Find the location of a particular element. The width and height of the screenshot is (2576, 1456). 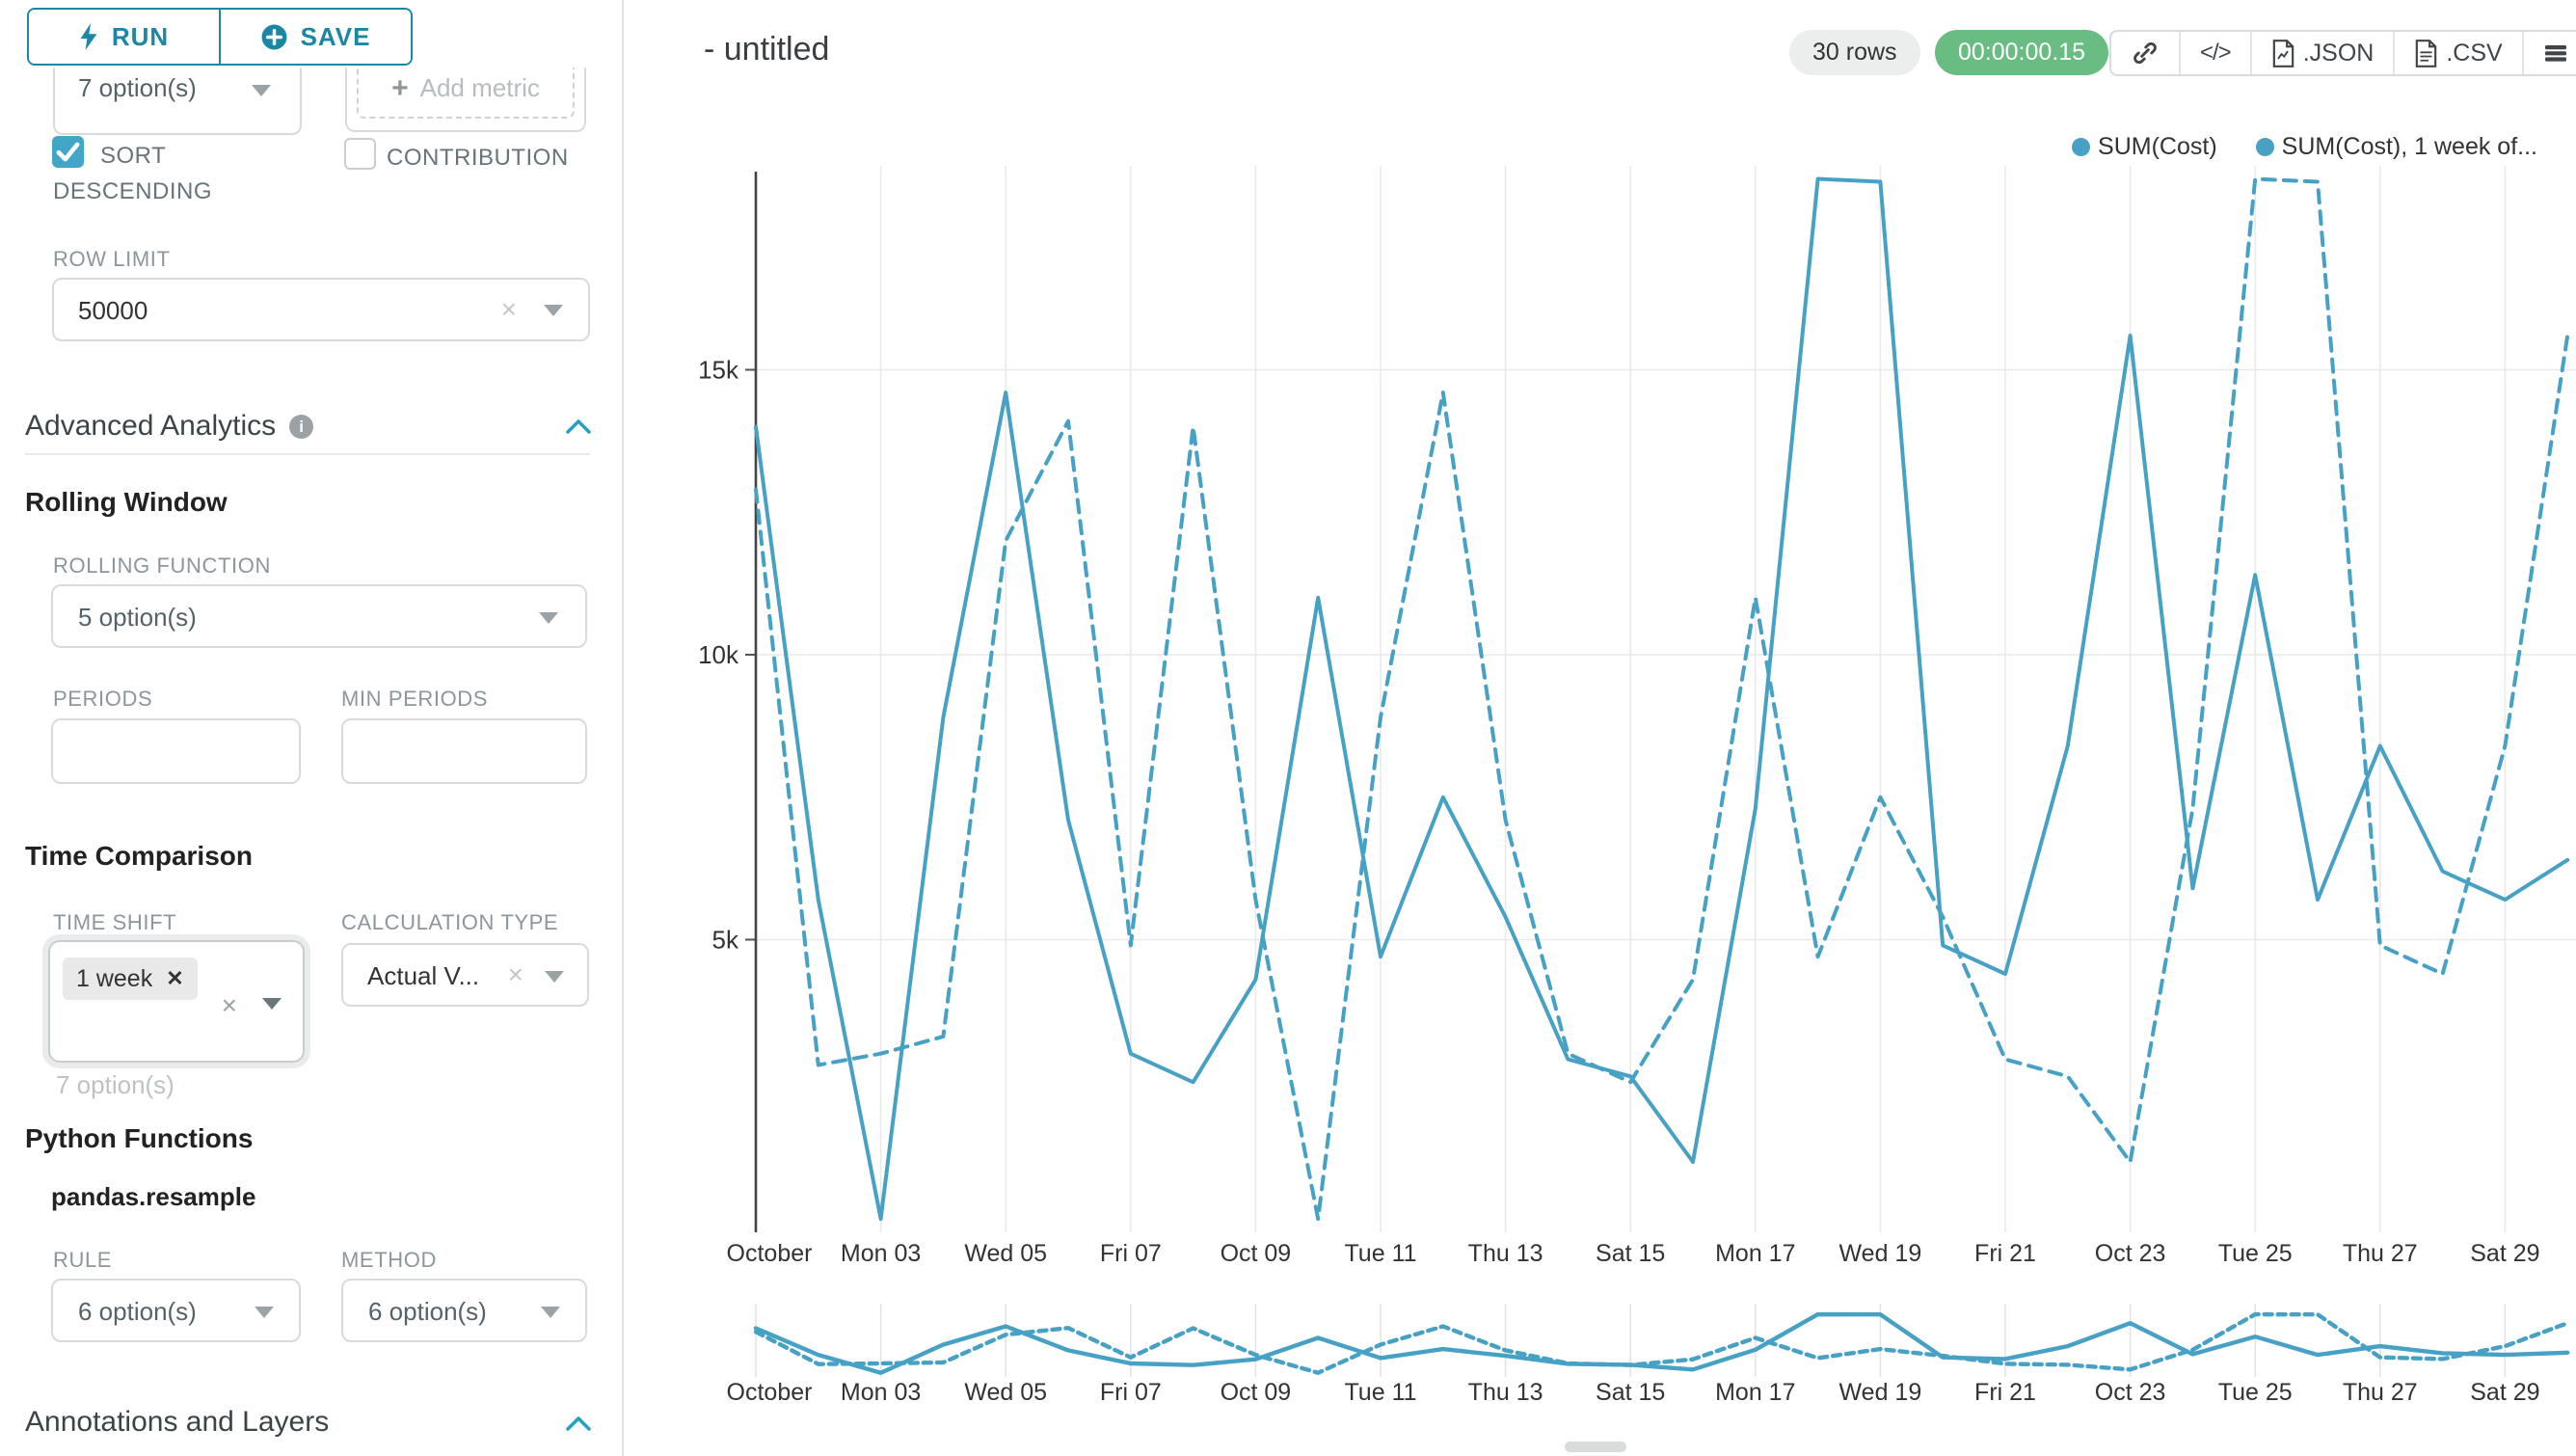

x-tick-label: Oct 09 is located at coordinates (1256, 1253).